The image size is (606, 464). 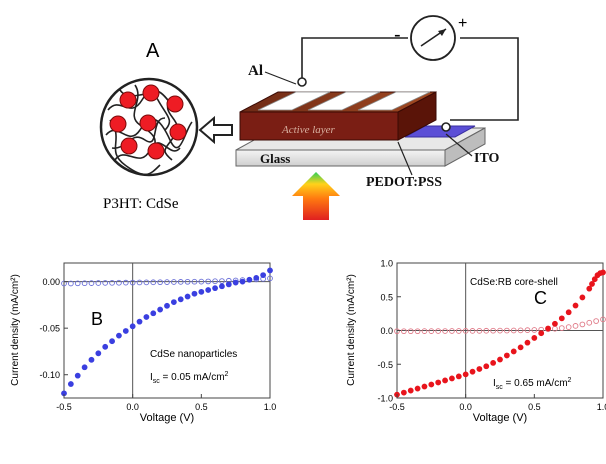 What do you see at coordinates (53, 328) in the screenshot?
I see `panel-b-y-ticks: 0.00 -0.05 -0.10` at bounding box center [53, 328].